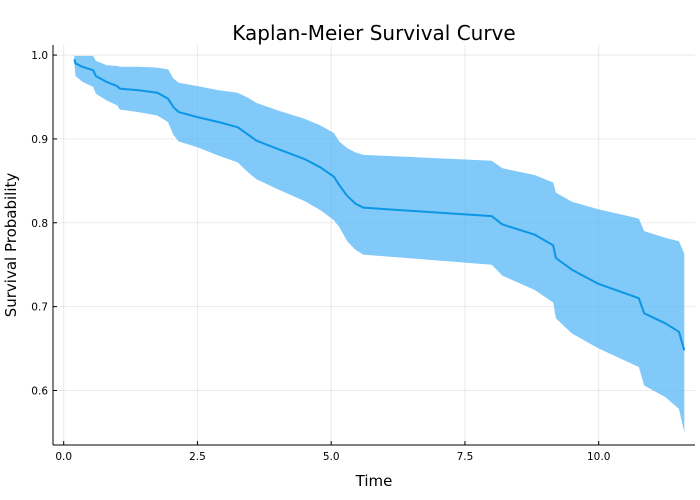  I want to click on y-tick-label: 0.9, so click(39, 140).